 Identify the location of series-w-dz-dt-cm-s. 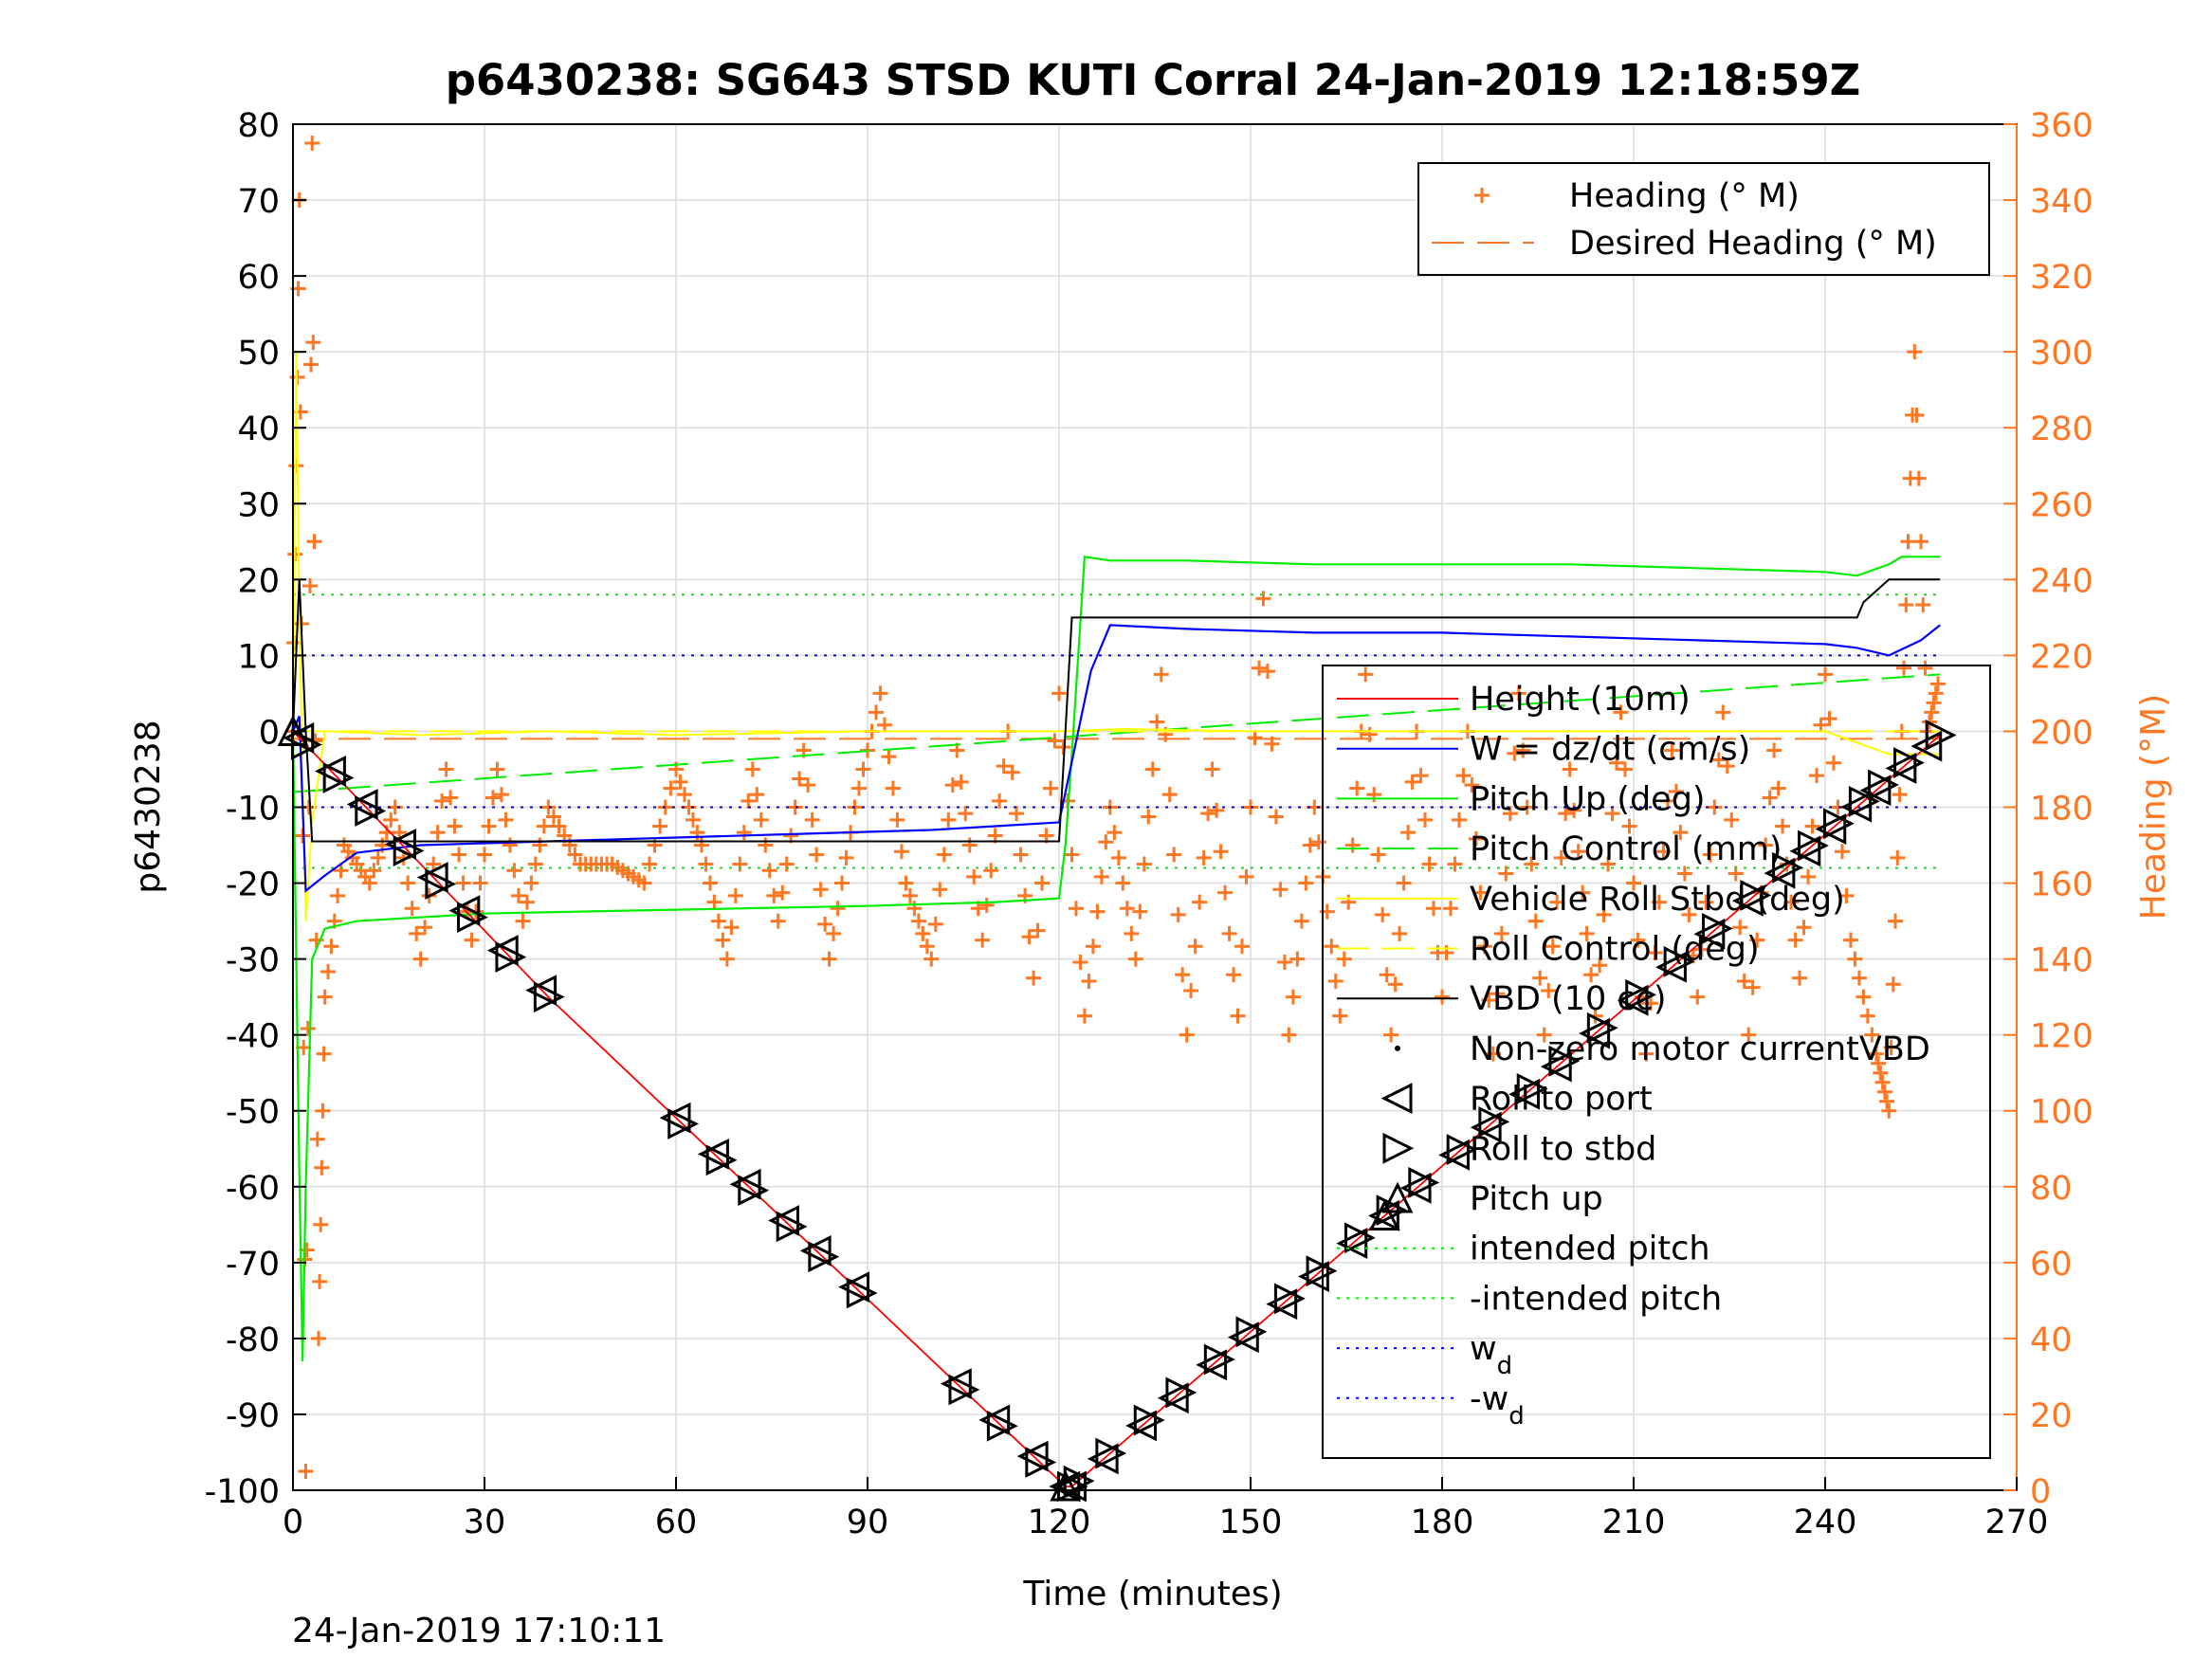
(1116, 758).